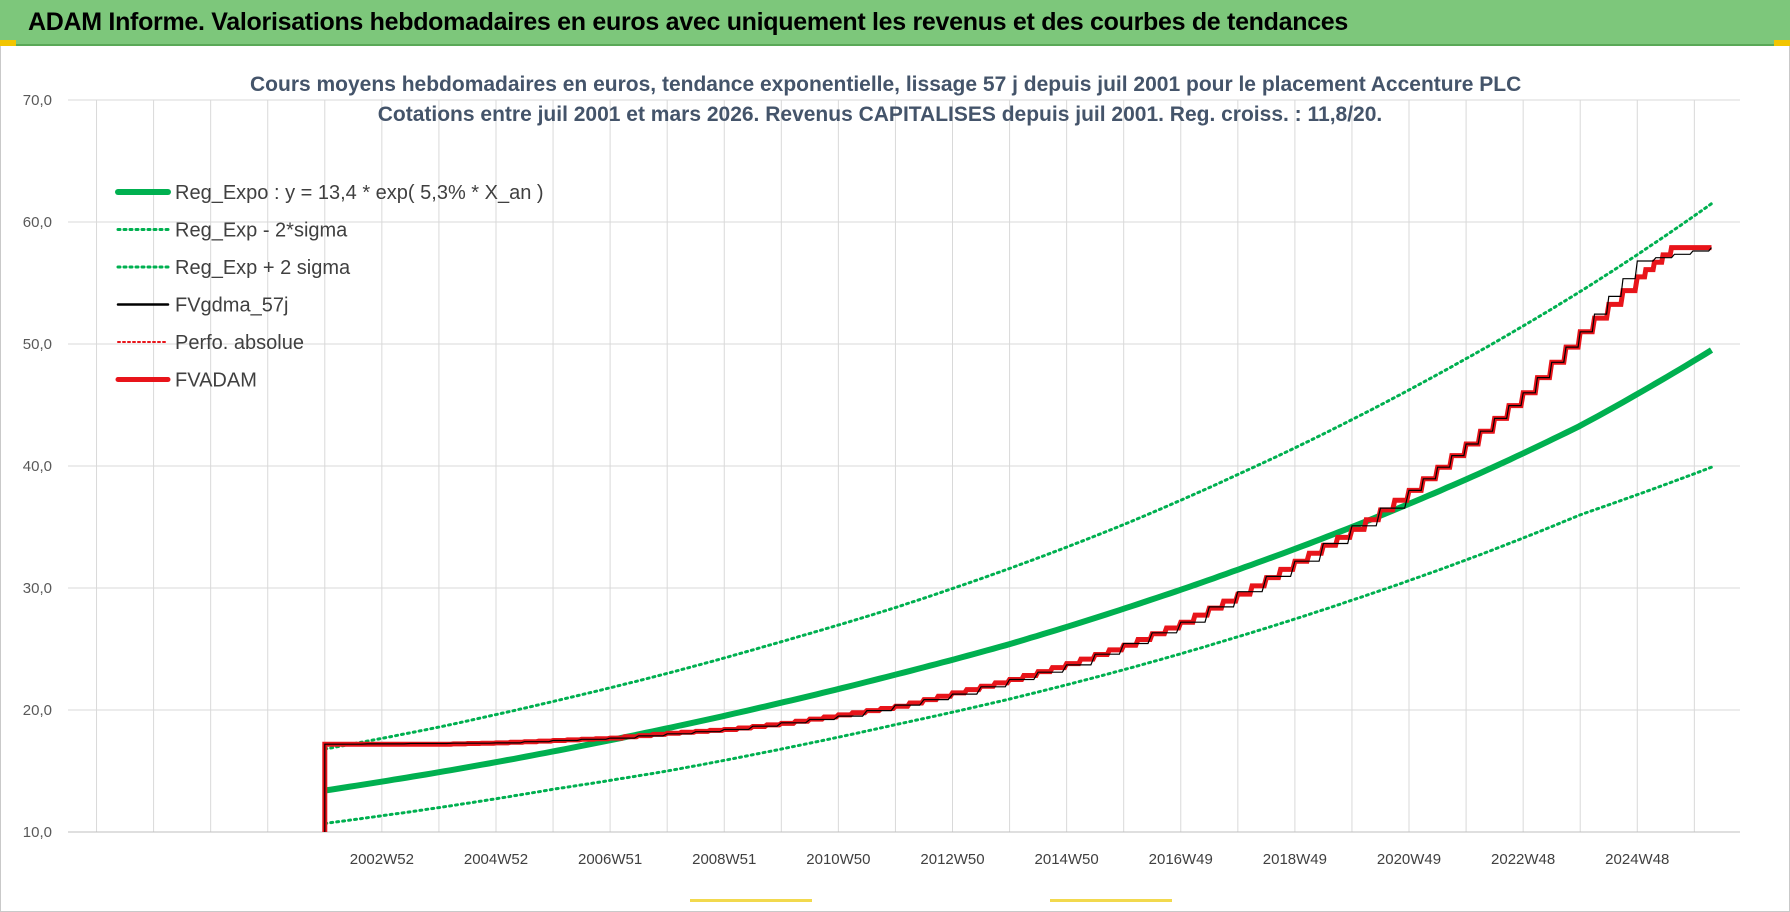  What do you see at coordinates (1523, 859) in the screenshot?
I see `x-tick-label: 2022W48` at bounding box center [1523, 859].